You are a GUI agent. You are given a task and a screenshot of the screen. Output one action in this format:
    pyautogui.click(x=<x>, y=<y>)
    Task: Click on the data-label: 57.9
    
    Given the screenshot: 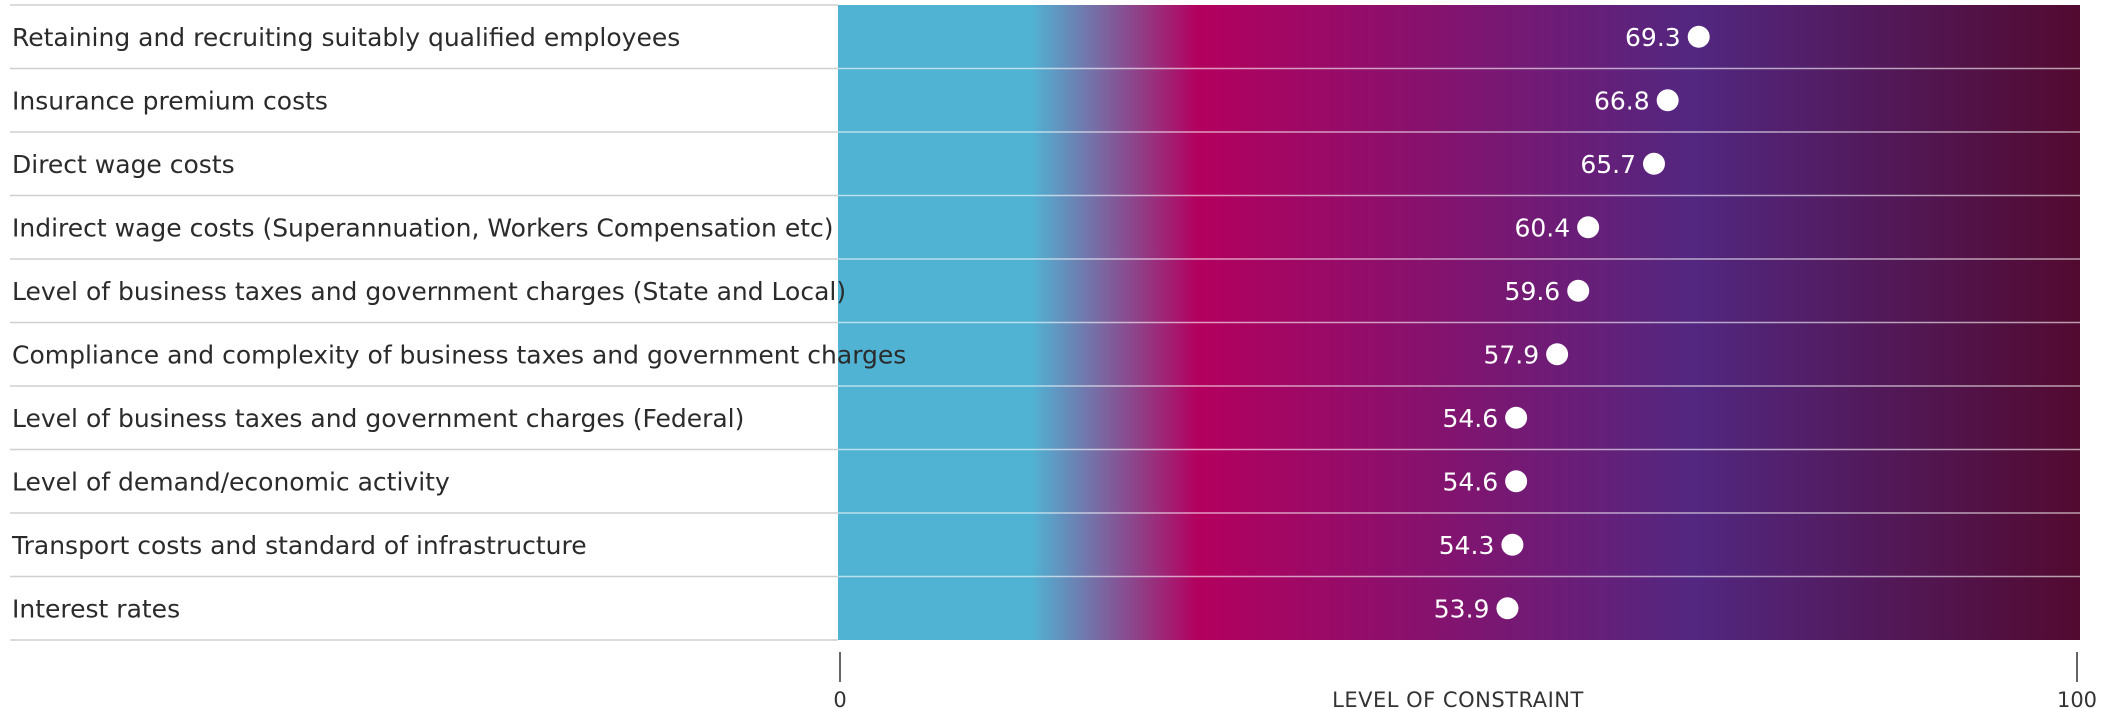 What is the action you would take?
    pyautogui.click(x=1511, y=354)
    